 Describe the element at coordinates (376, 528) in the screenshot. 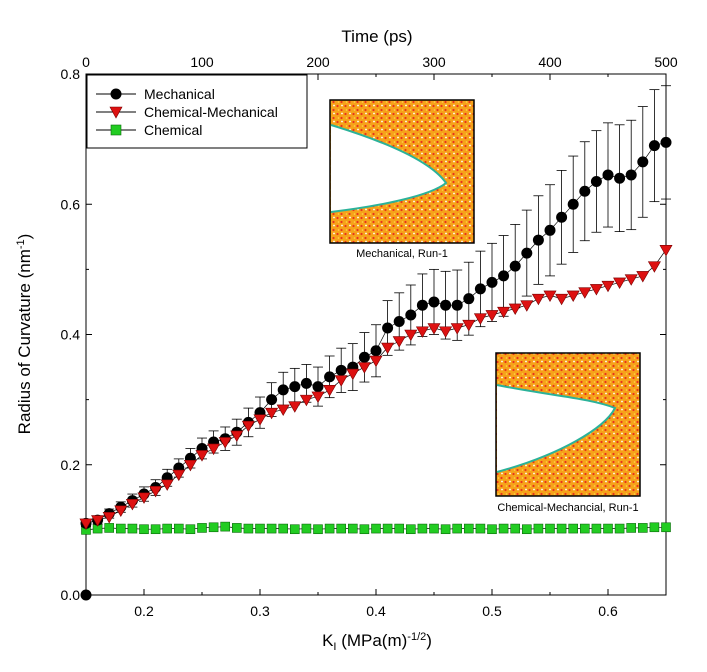

I see `series-chemical` at that location.